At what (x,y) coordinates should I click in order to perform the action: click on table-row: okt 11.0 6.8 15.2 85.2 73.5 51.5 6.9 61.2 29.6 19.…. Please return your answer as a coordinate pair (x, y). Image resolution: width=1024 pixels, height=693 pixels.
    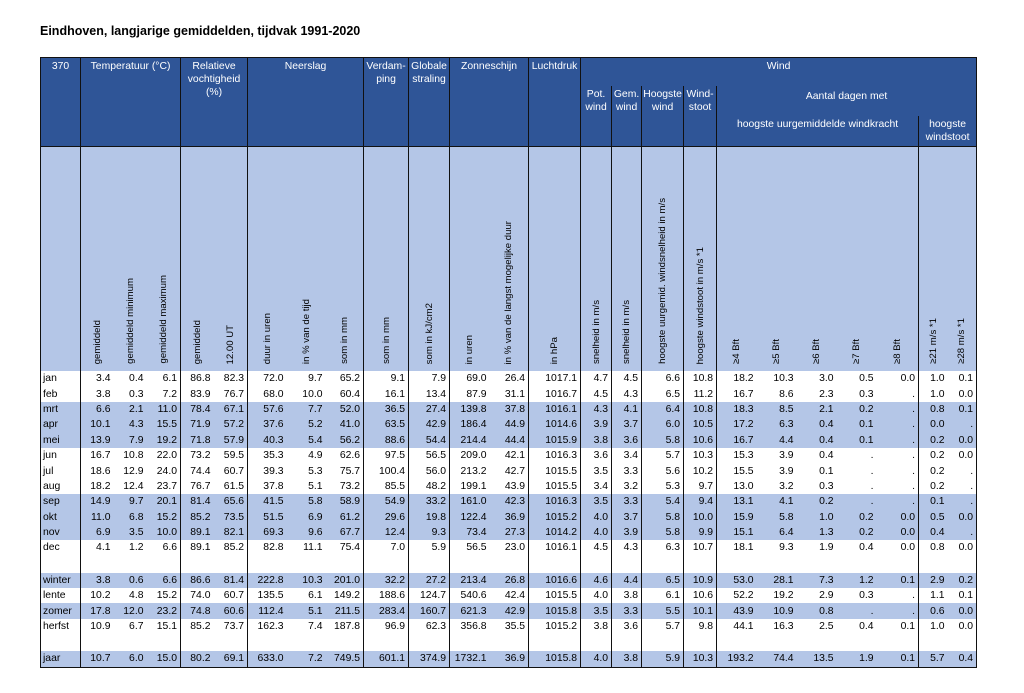
    Looking at the image, I should click on (509, 517).